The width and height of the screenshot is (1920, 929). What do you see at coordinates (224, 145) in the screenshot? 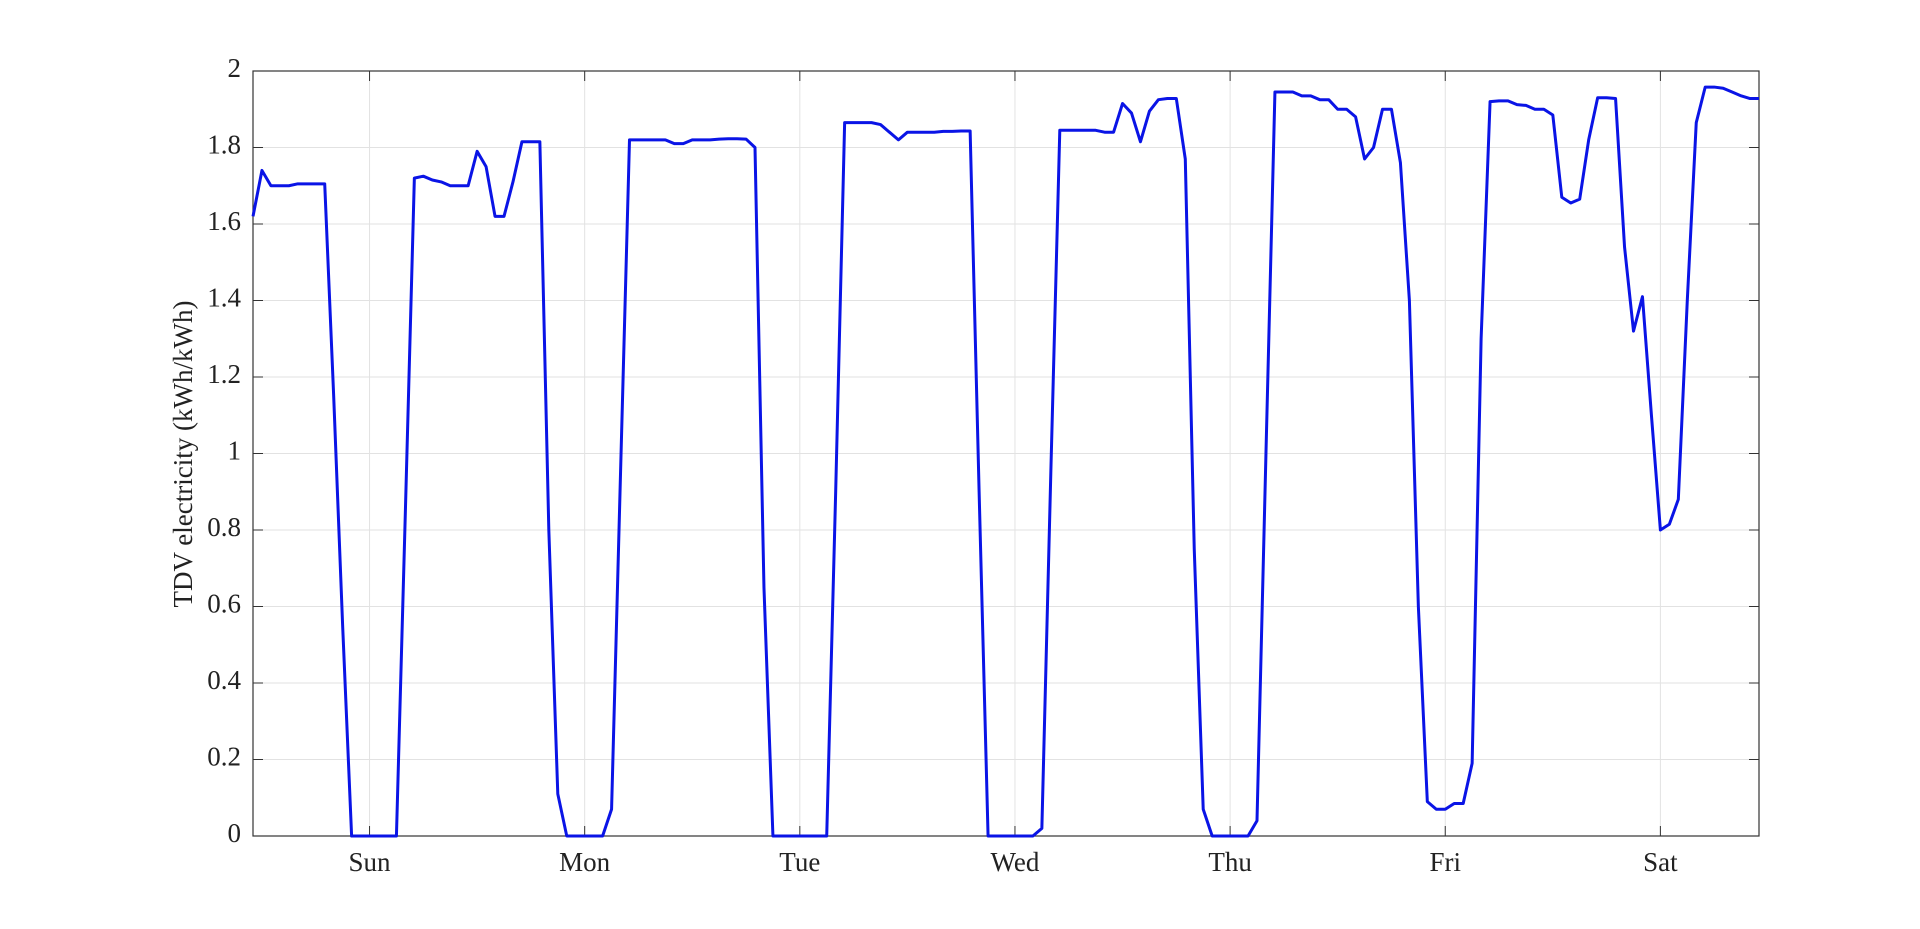
I see `y-tick-label: 1.8` at bounding box center [224, 145].